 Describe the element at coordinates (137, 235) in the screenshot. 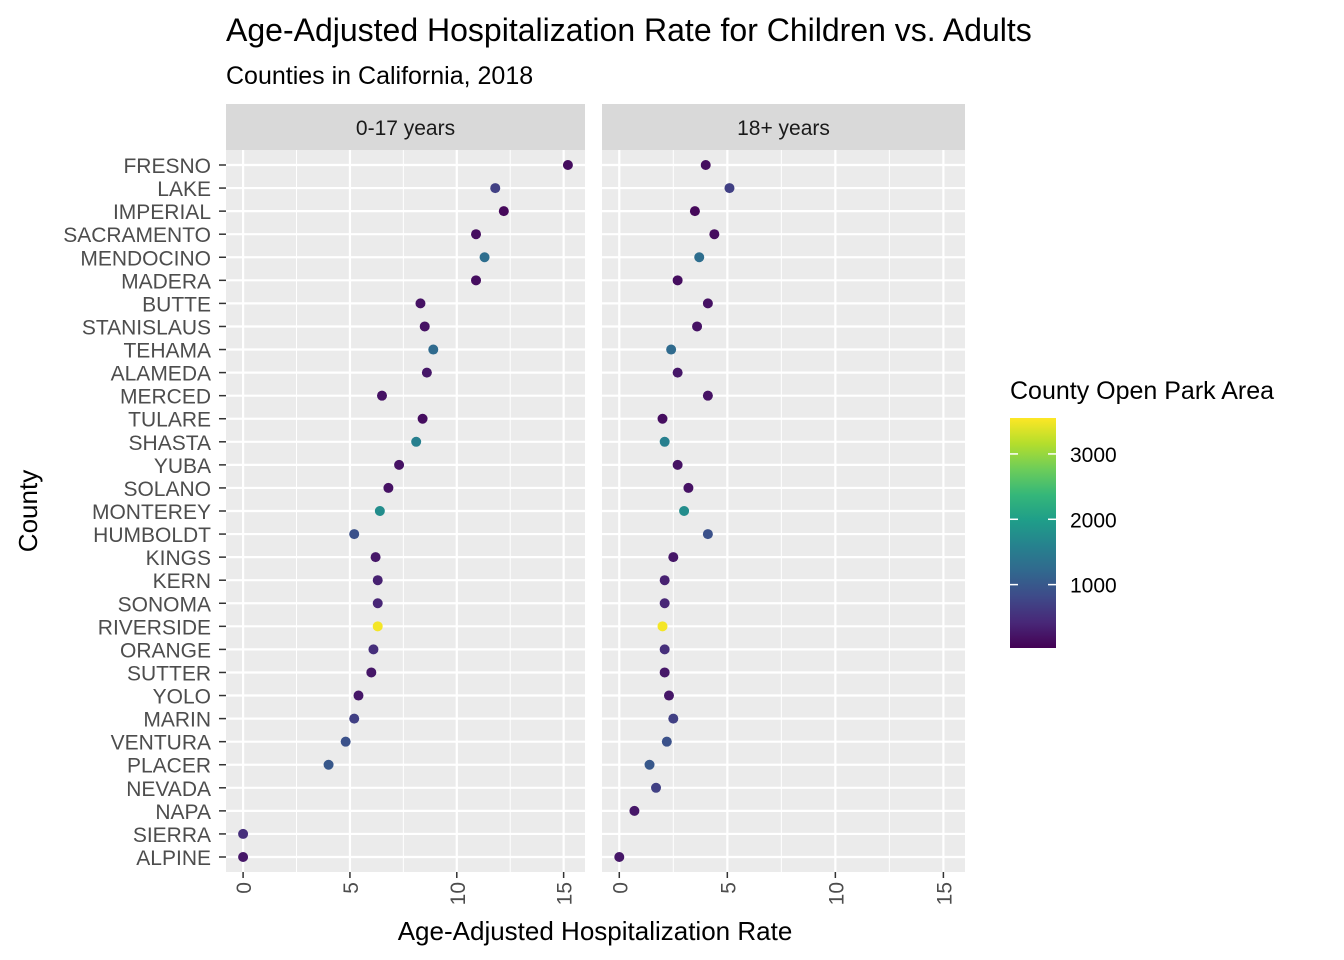

I see `y-tick-label: SACRAMENTO` at that location.